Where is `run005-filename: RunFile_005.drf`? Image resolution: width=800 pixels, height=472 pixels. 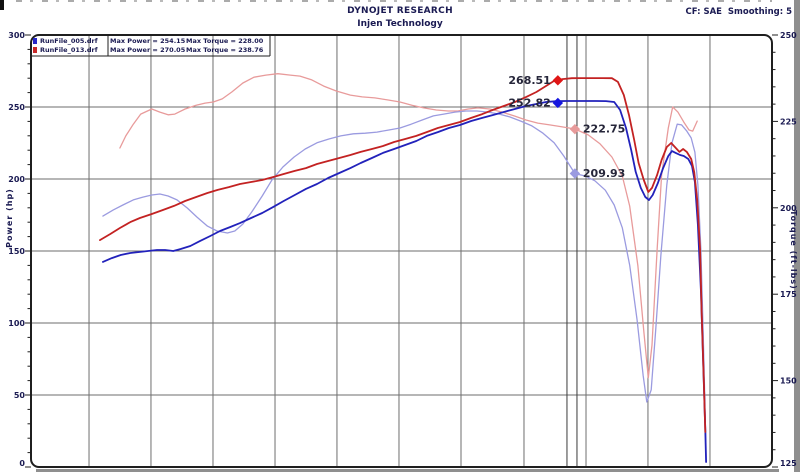
run005-filename: RunFile_005.drf is located at coordinates (69, 41).